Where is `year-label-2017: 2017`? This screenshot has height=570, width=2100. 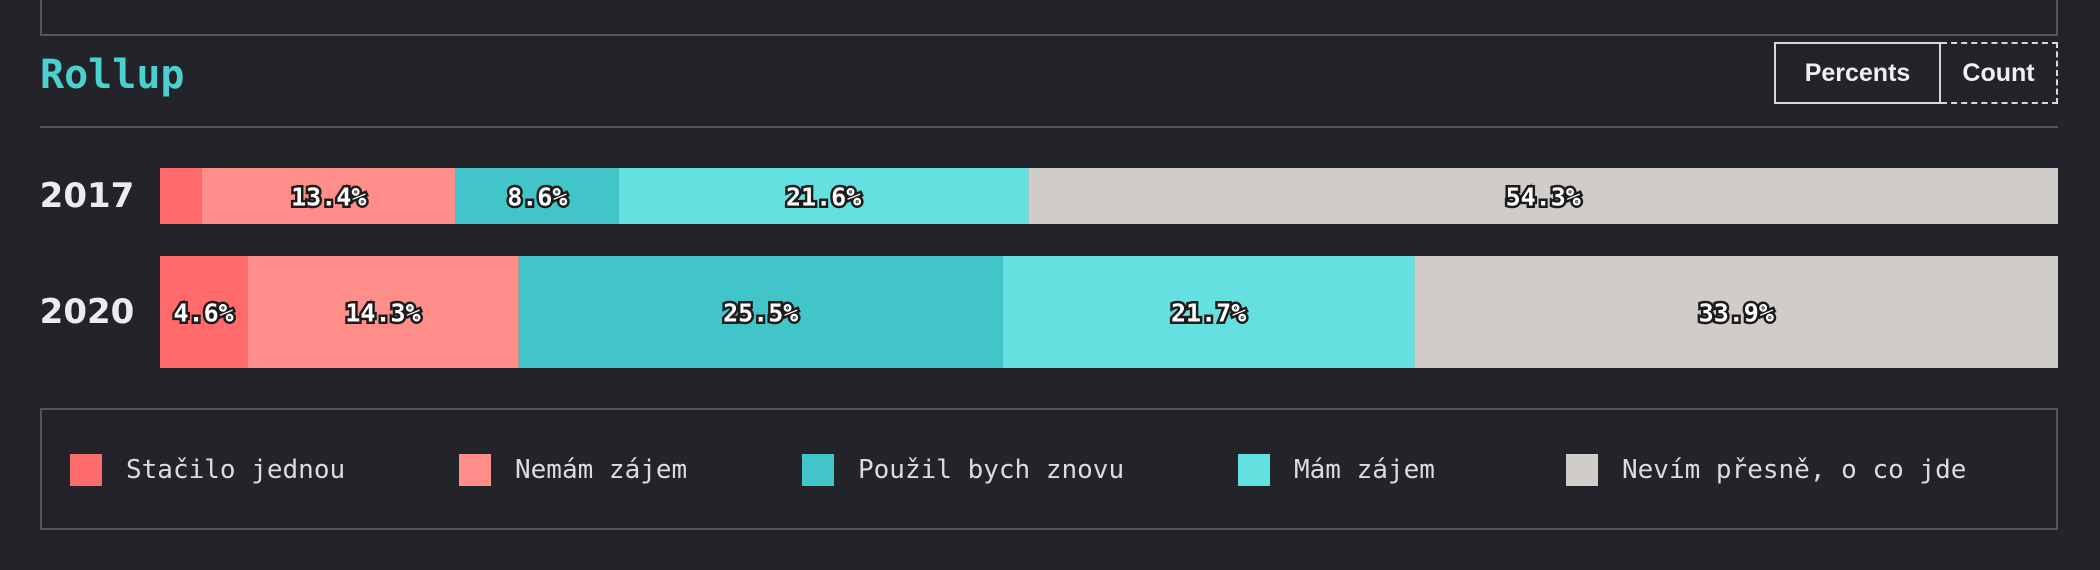
year-label-2017: 2017 is located at coordinates (87, 196).